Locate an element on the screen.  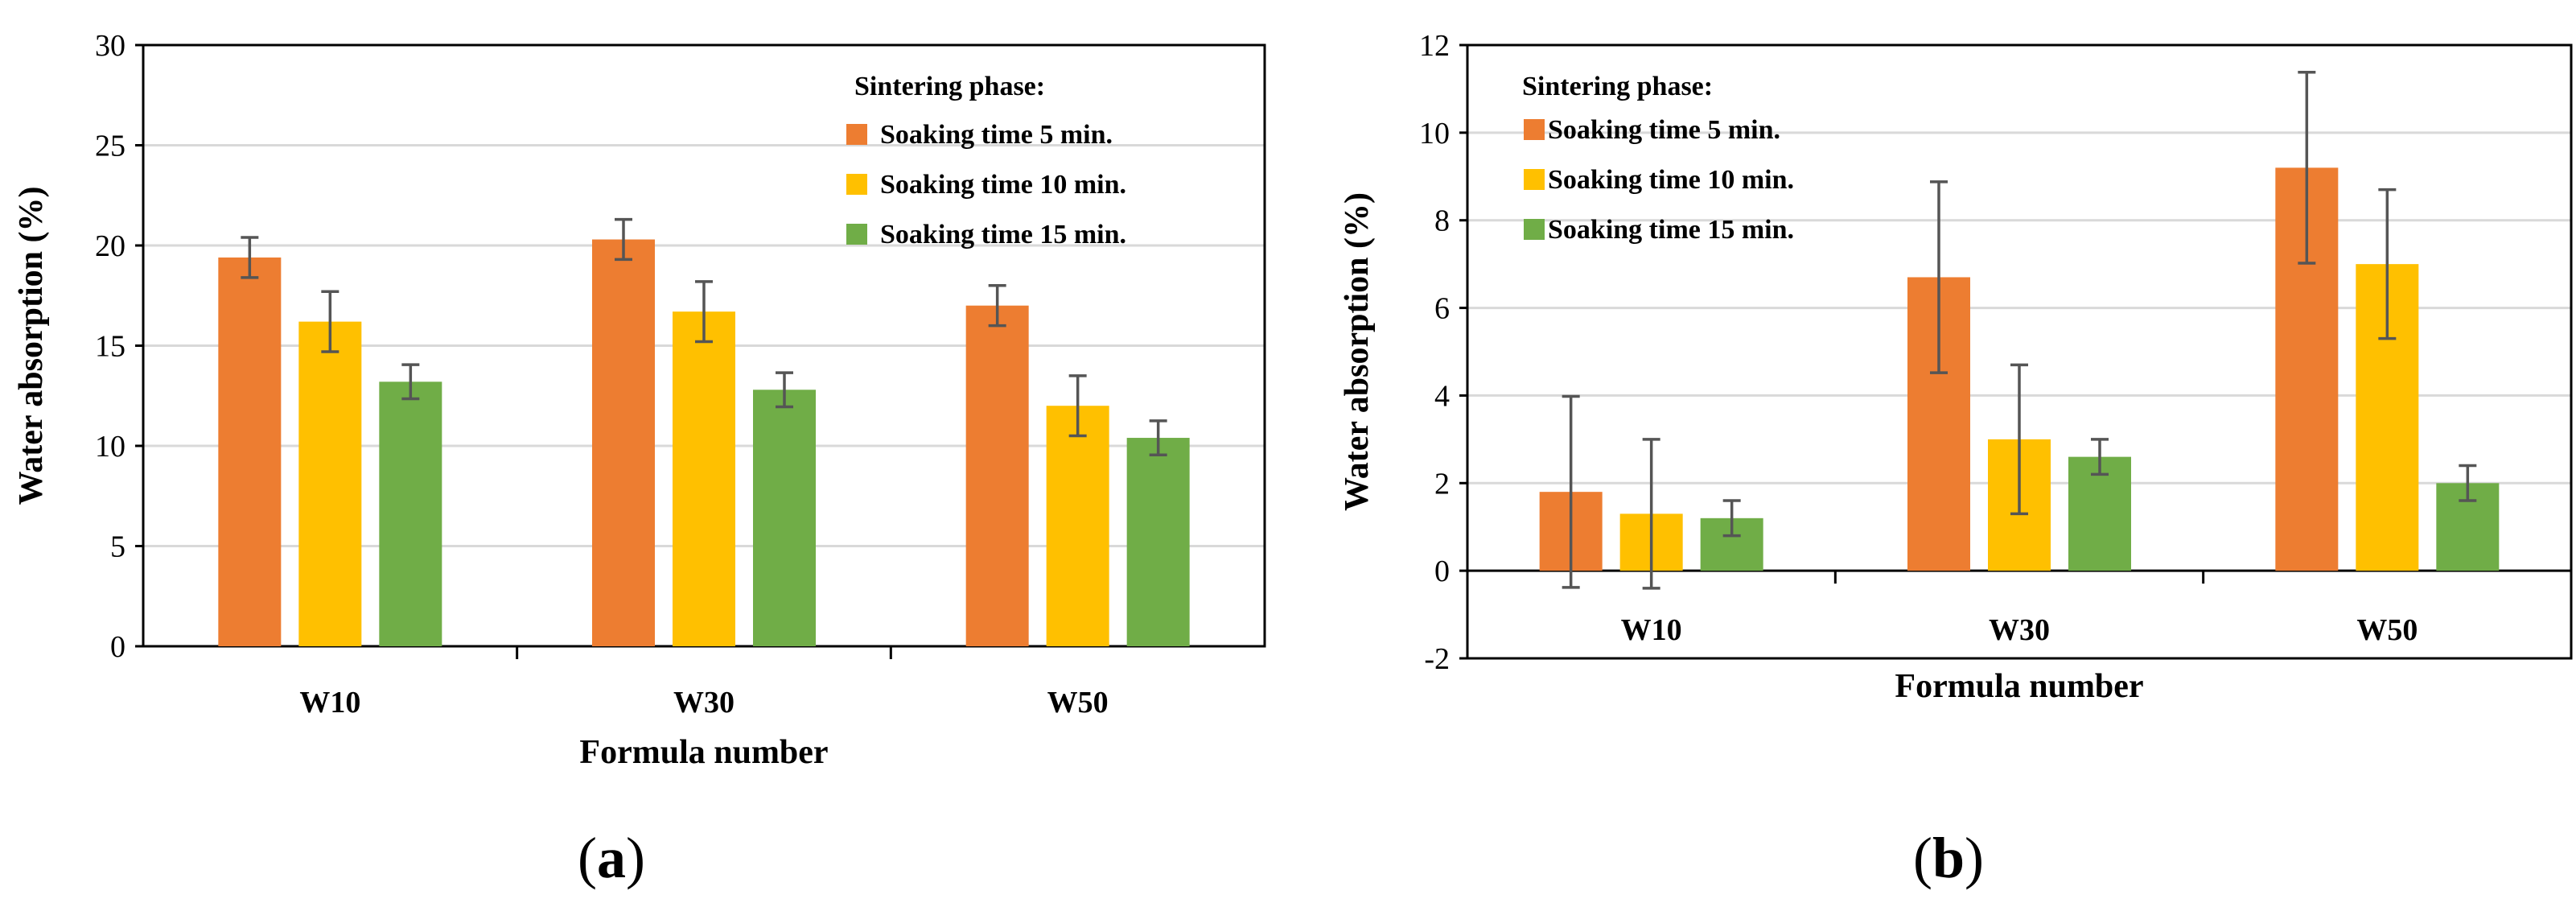
y-tick-label: 5 is located at coordinates (118, 547).